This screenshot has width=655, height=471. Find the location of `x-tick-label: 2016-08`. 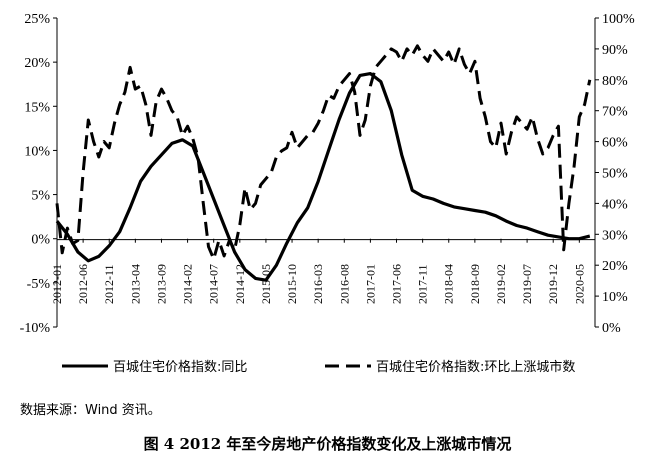

x-tick-label: 2016-08 is located at coordinates (344, 284).